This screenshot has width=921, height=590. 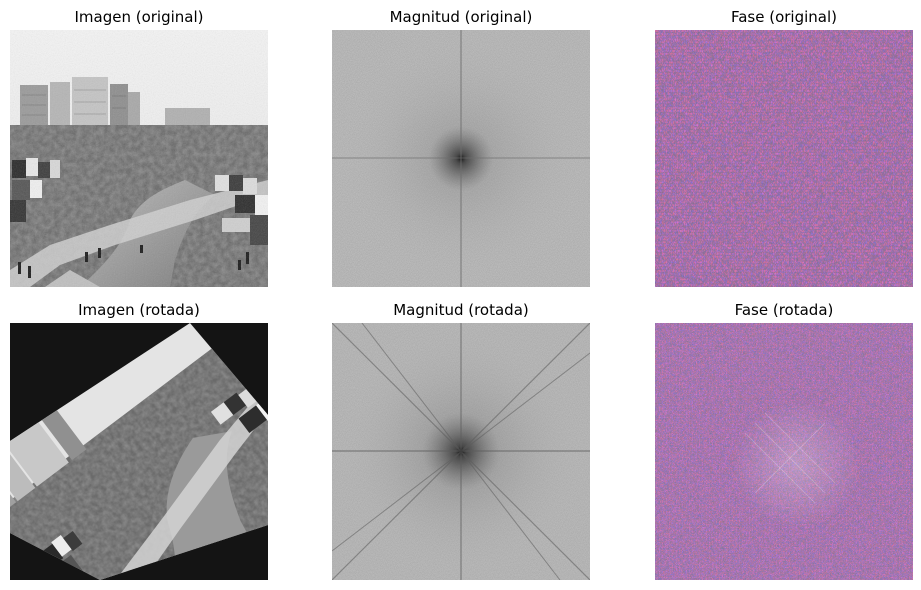 I want to click on phase-original-panel, so click(x=784, y=158).